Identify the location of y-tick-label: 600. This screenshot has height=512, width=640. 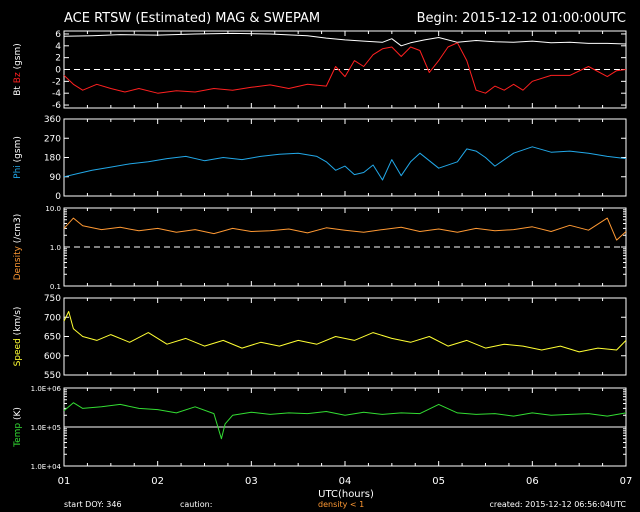
(52, 357).